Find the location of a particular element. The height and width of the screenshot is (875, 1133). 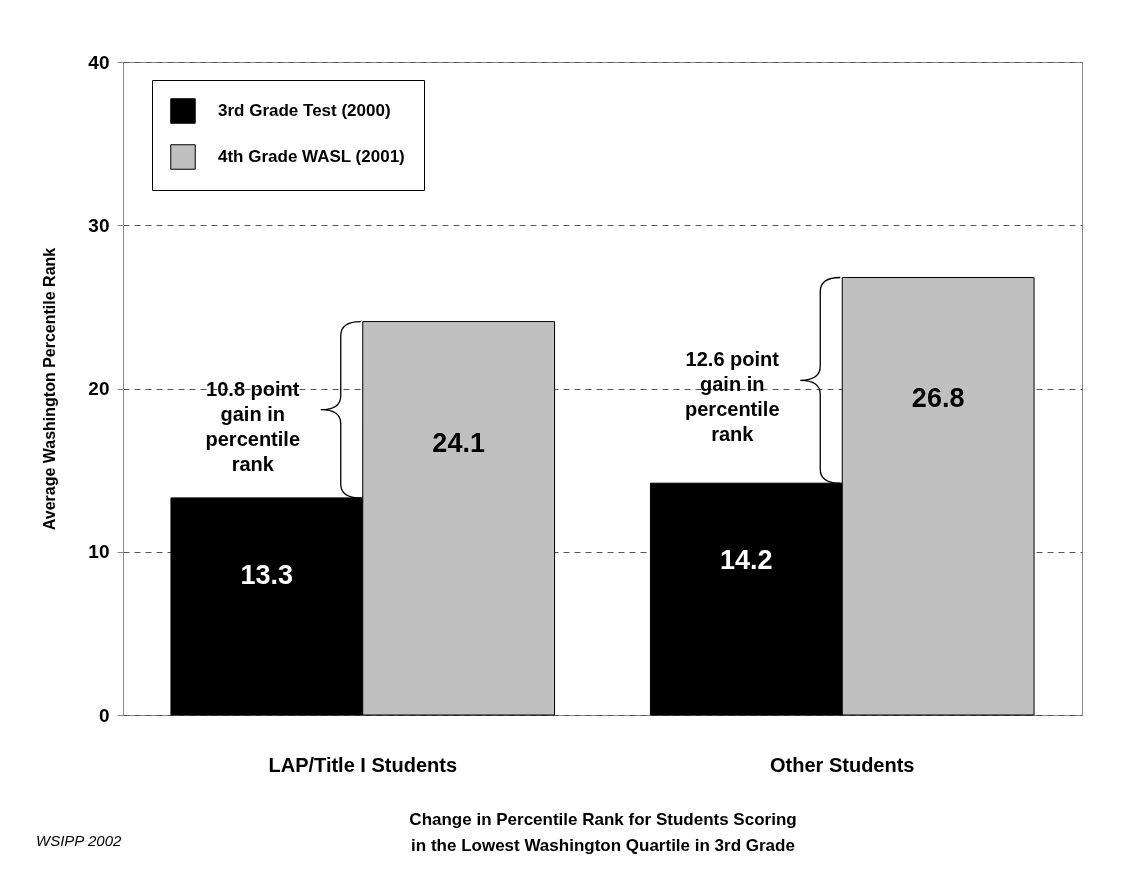

y-tick-label: 30 is located at coordinates (99, 225).